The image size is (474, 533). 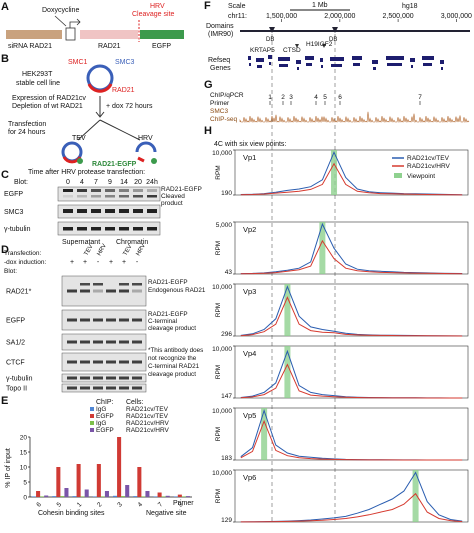 What do you see at coordinates (429, 166) in the screenshot?
I see `legend-label: RAD21cv/HRV` at bounding box center [429, 166].